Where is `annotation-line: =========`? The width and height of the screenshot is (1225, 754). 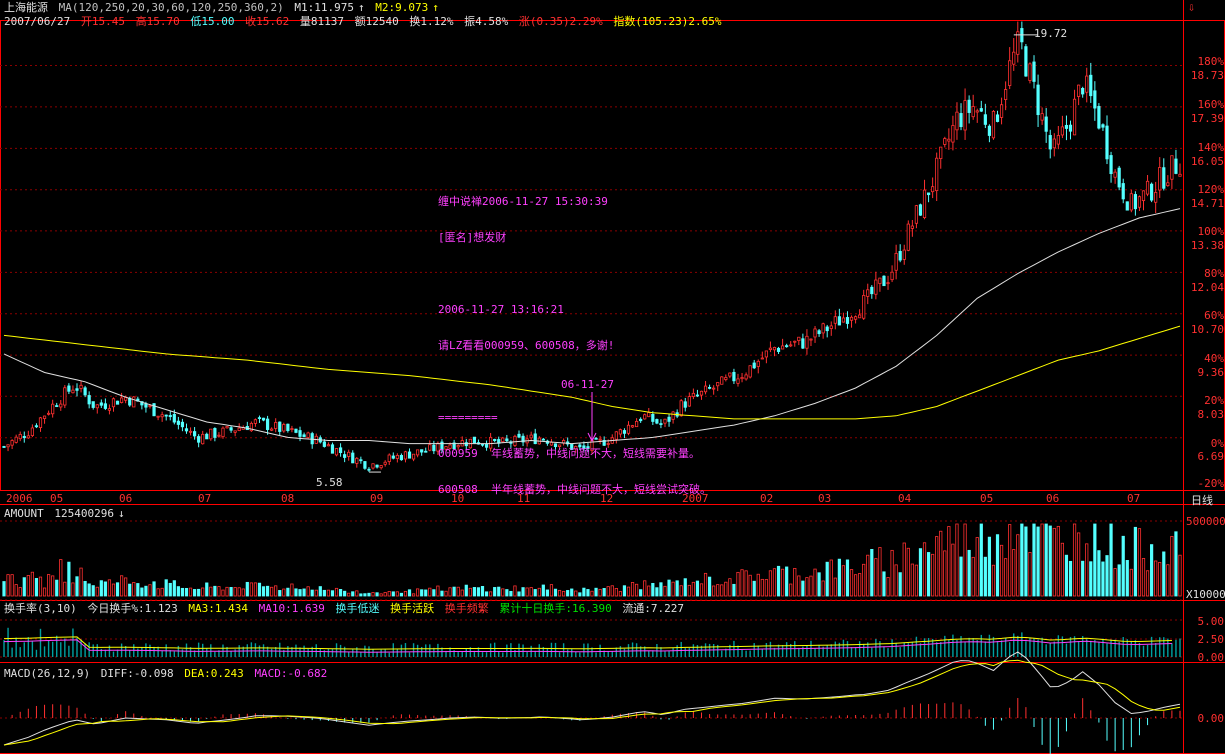
annotation-line: ========= is located at coordinates (468, 417).